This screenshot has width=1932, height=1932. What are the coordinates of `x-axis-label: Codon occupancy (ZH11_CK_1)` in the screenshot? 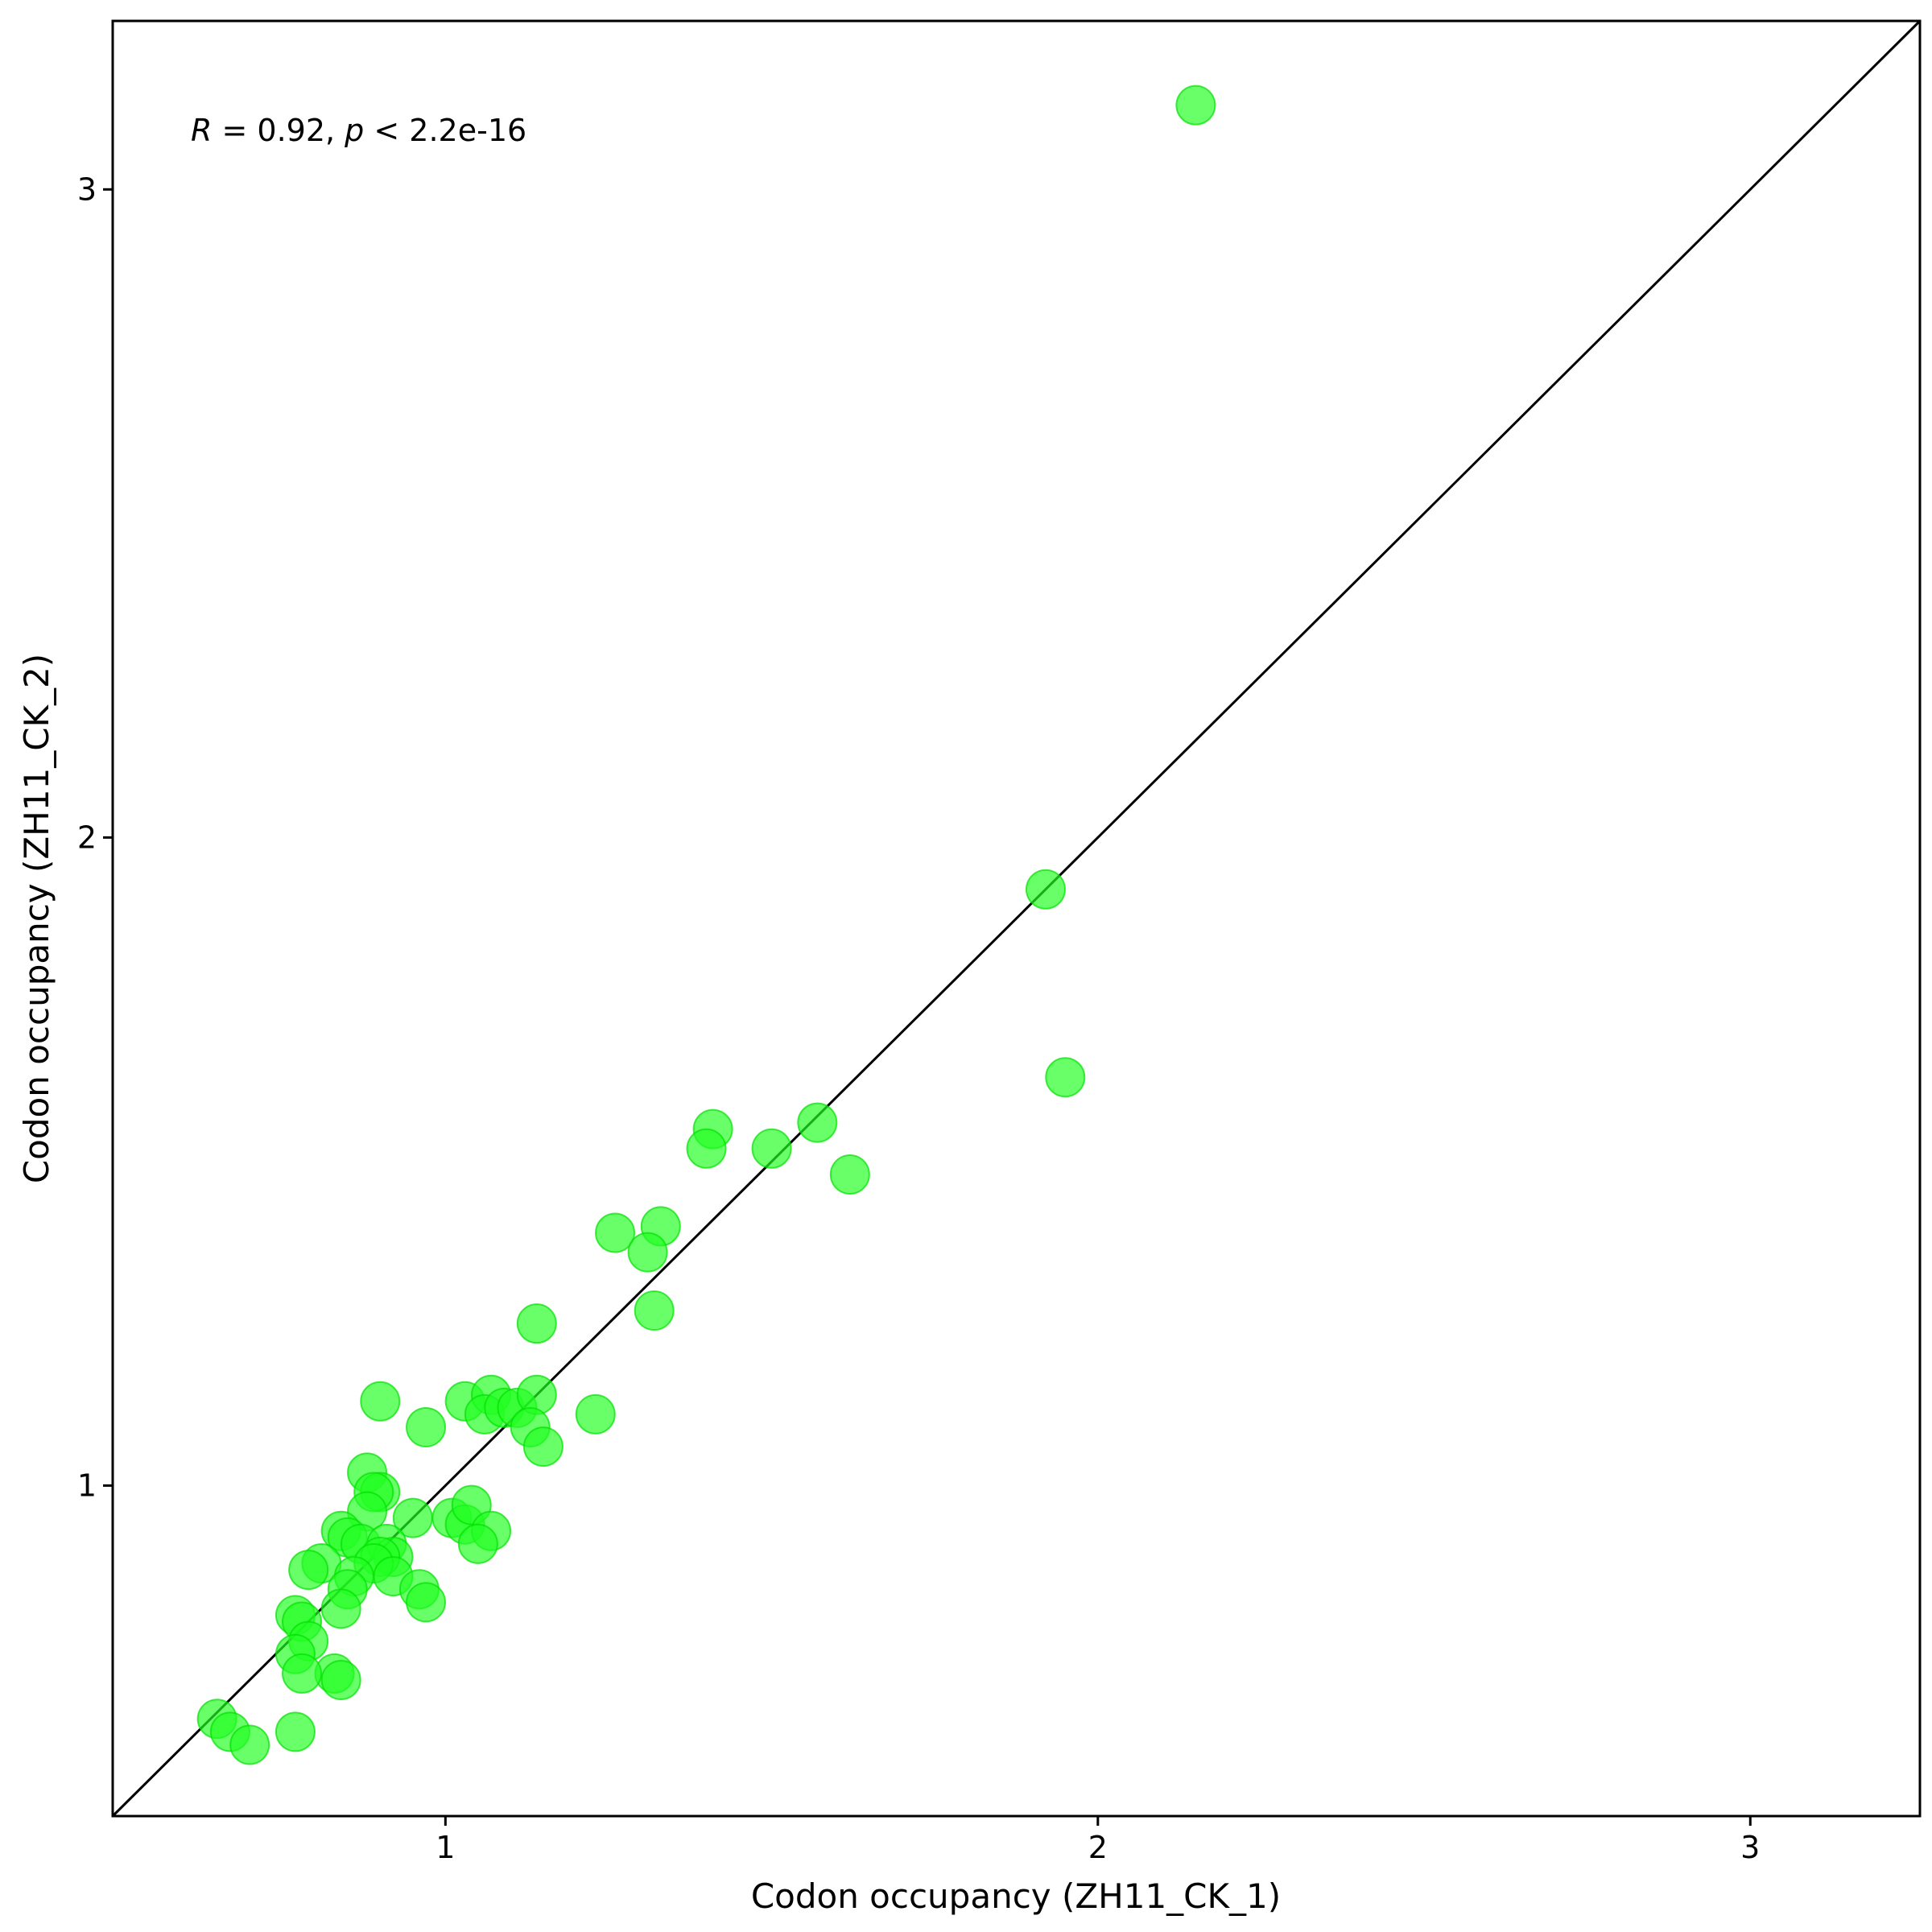 It's located at (1016, 1896).